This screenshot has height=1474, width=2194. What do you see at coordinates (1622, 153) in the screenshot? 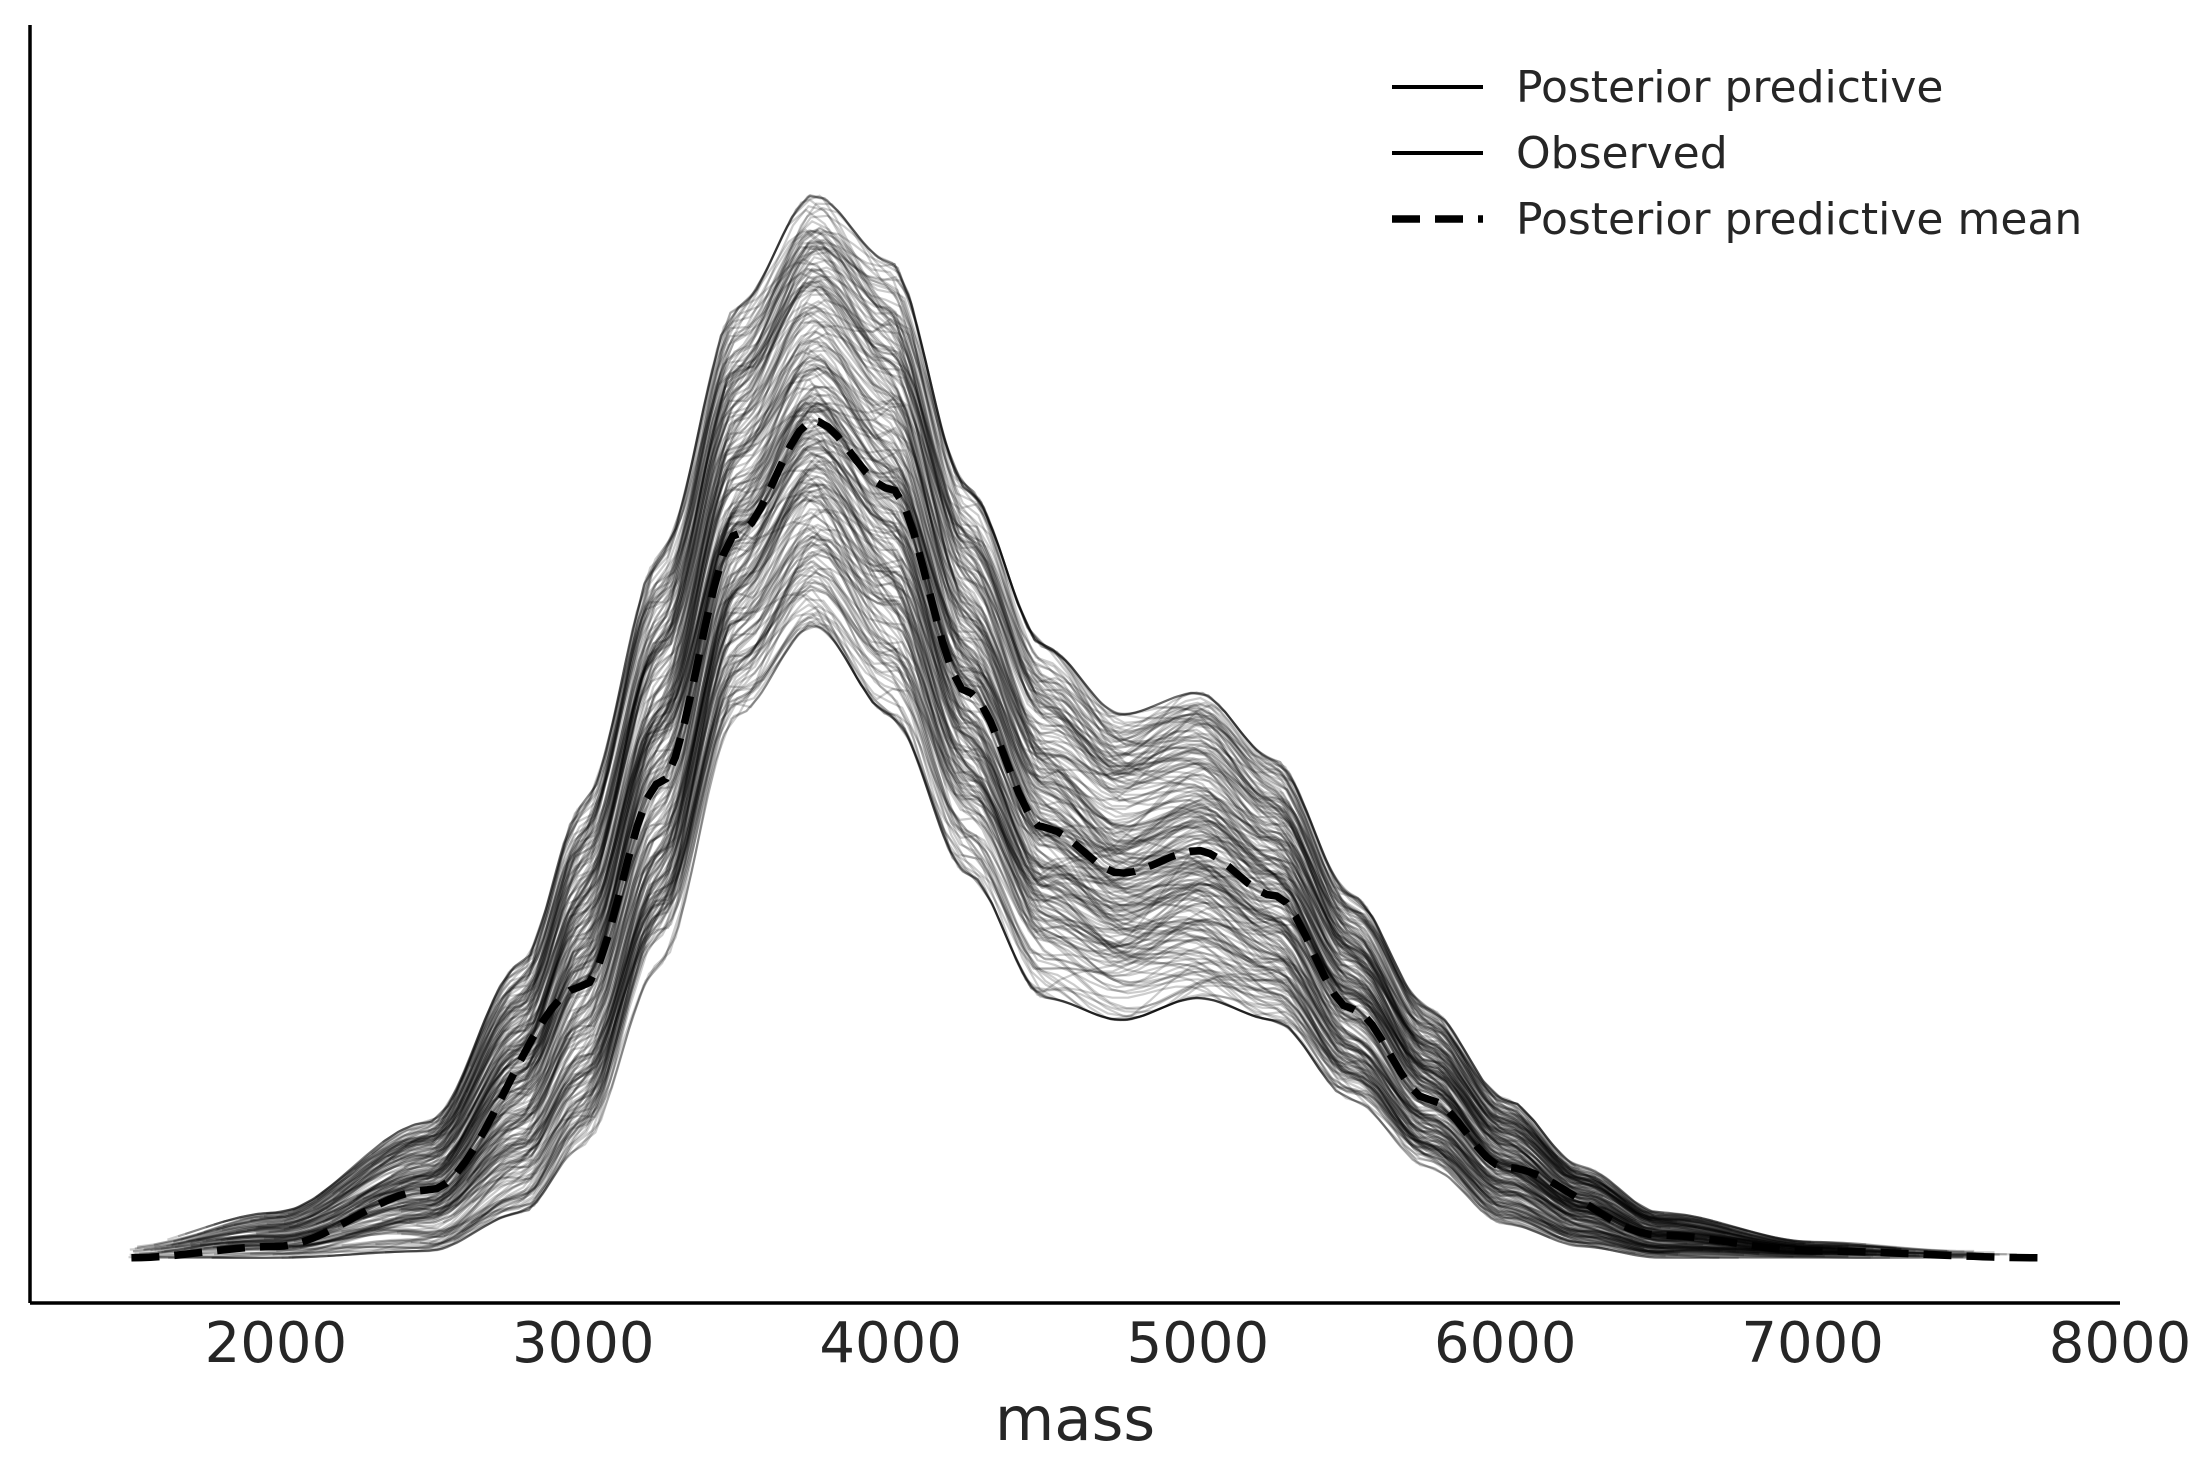
I see `legend-label: Observed` at bounding box center [1622, 153].